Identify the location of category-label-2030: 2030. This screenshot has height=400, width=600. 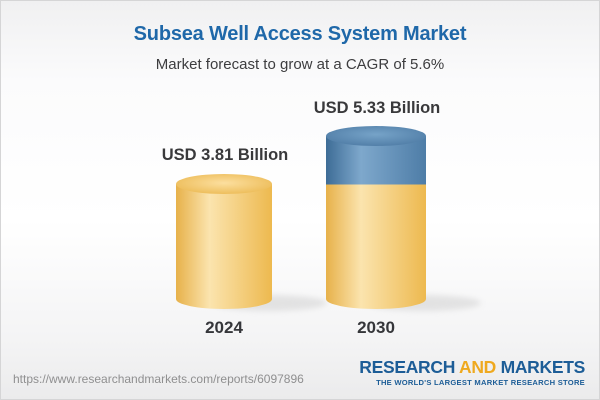
(376, 327).